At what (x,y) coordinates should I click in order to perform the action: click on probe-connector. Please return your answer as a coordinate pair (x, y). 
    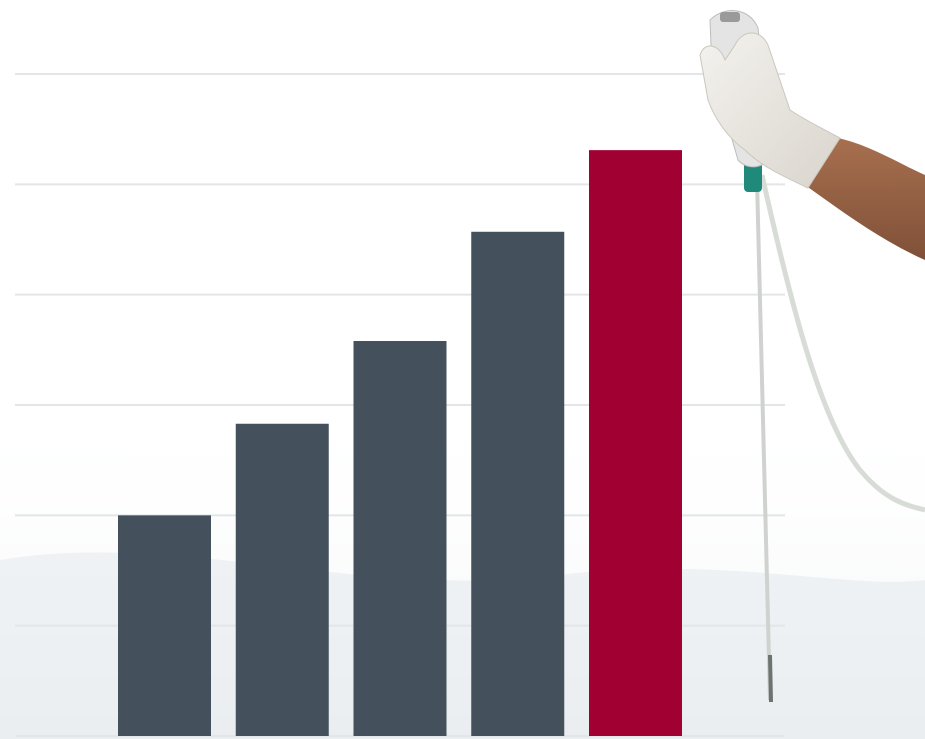
    Looking at the image, I should click on (753, 176).